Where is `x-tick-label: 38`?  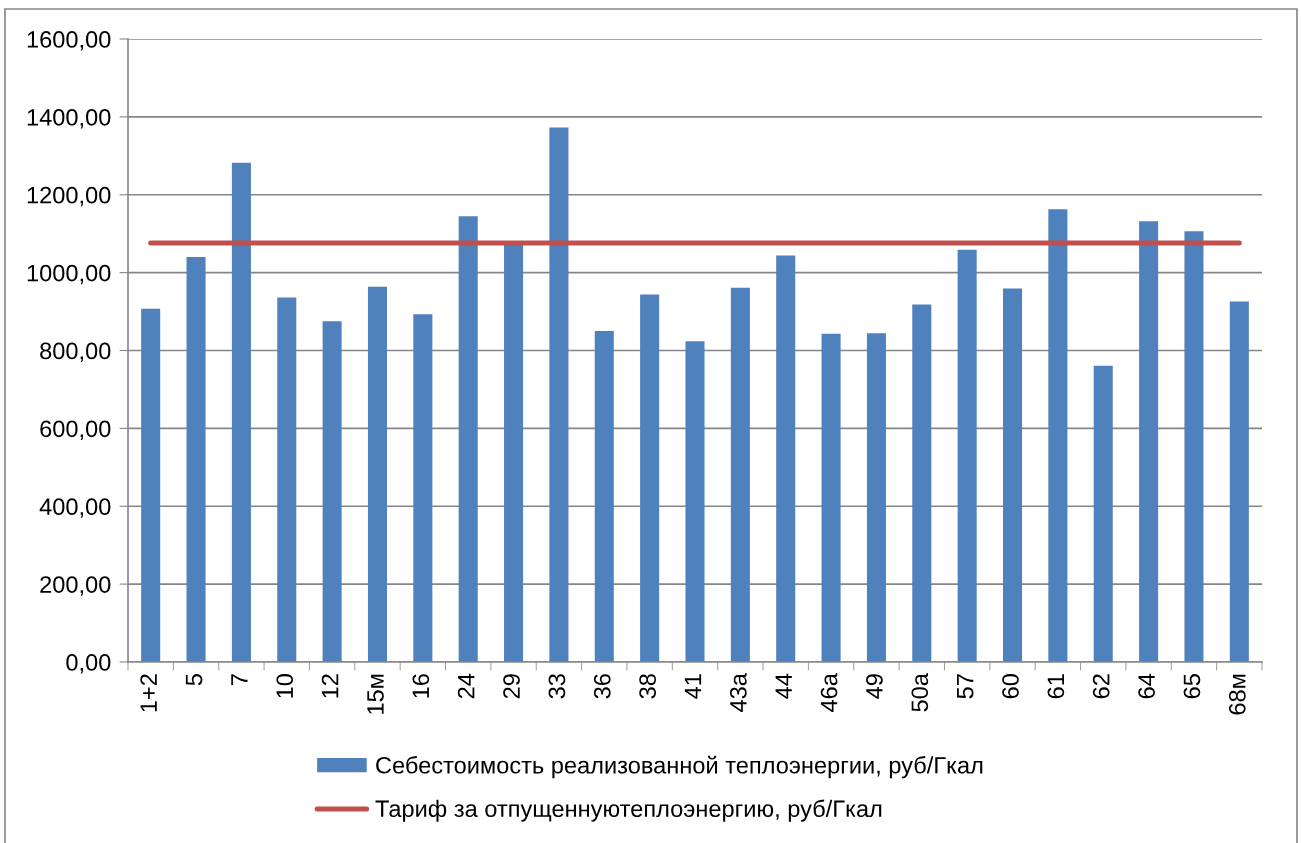 x-tick-label: 38 is located at coordinates (647, 686).